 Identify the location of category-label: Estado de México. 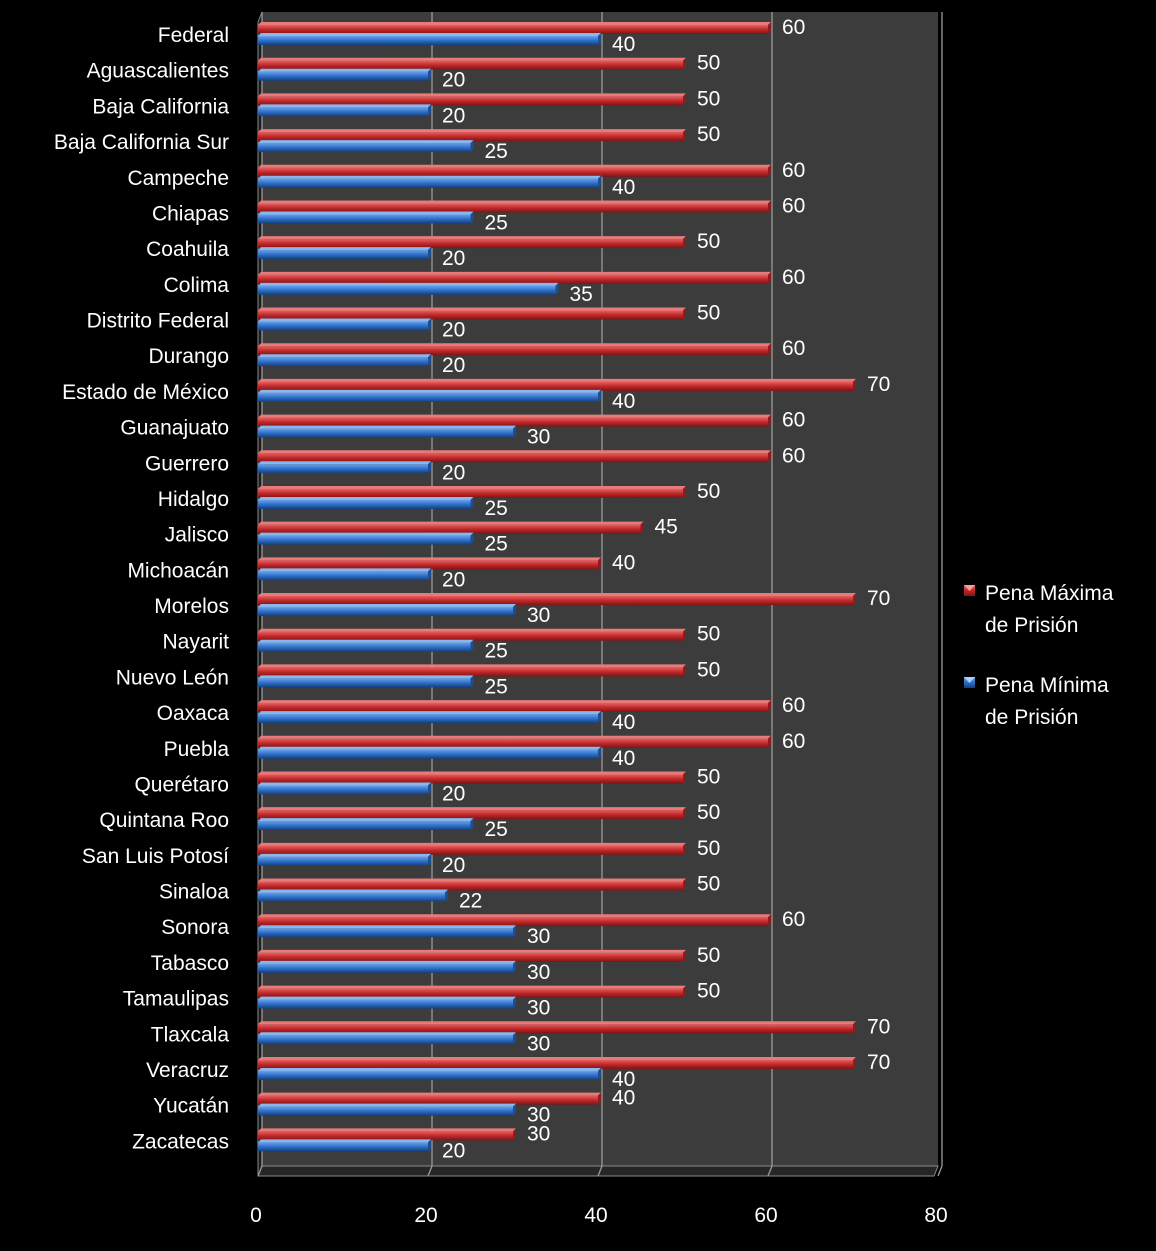
(145, 392).